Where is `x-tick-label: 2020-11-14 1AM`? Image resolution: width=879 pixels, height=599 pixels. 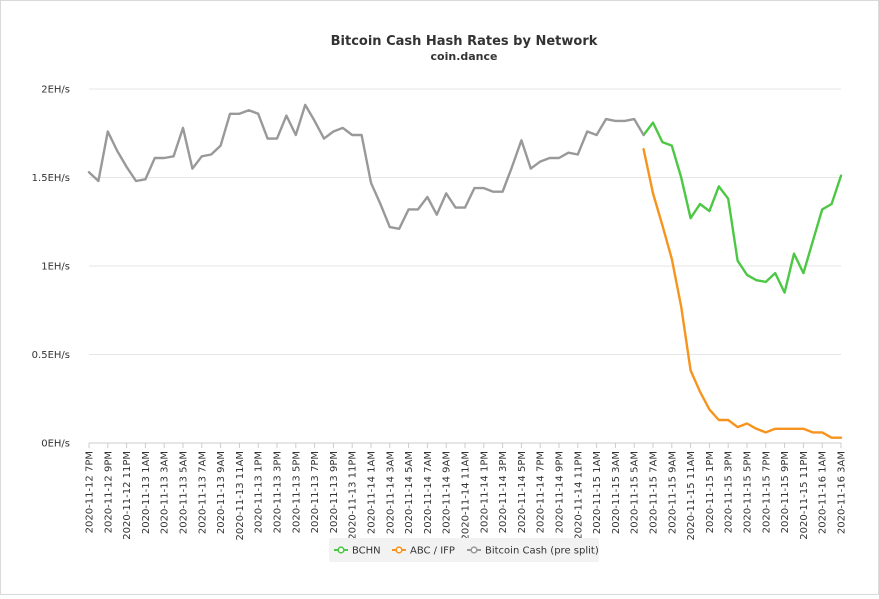 x-tick-label: 2020-11-14 1AM is located at coordinates (372, 492).